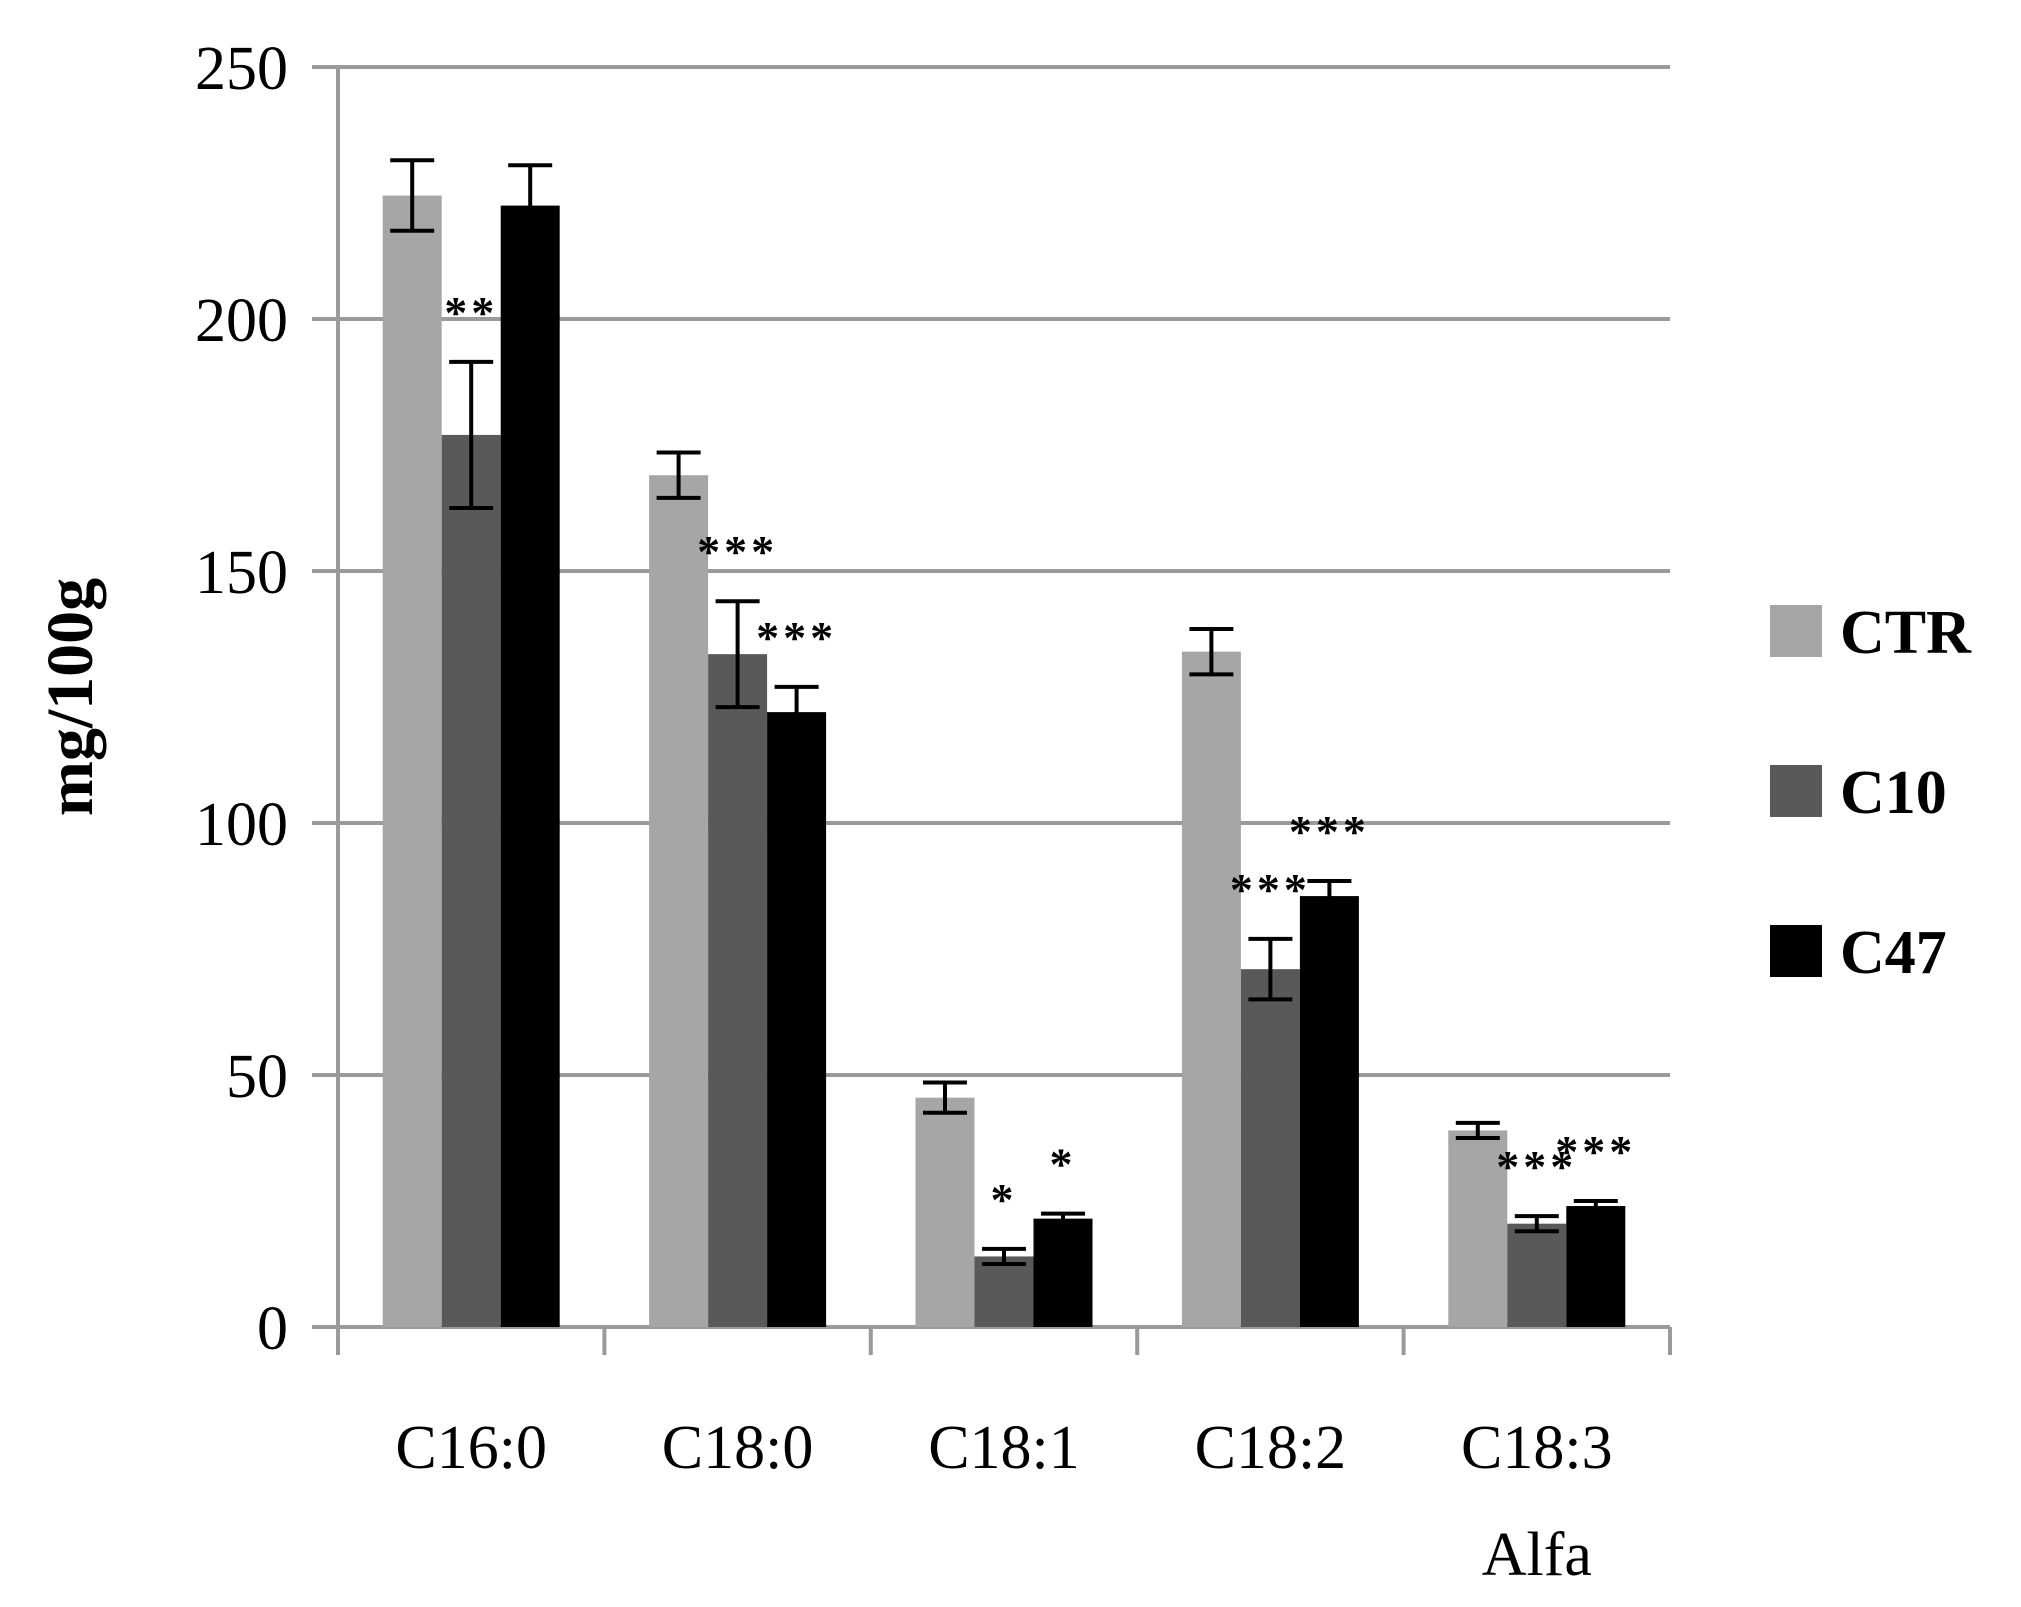 This screenshot has width=2021, height=1607. Describe the element at coordinates (1893, 953) in the screenshot. I see `legend-label-c47: C47` at that location.